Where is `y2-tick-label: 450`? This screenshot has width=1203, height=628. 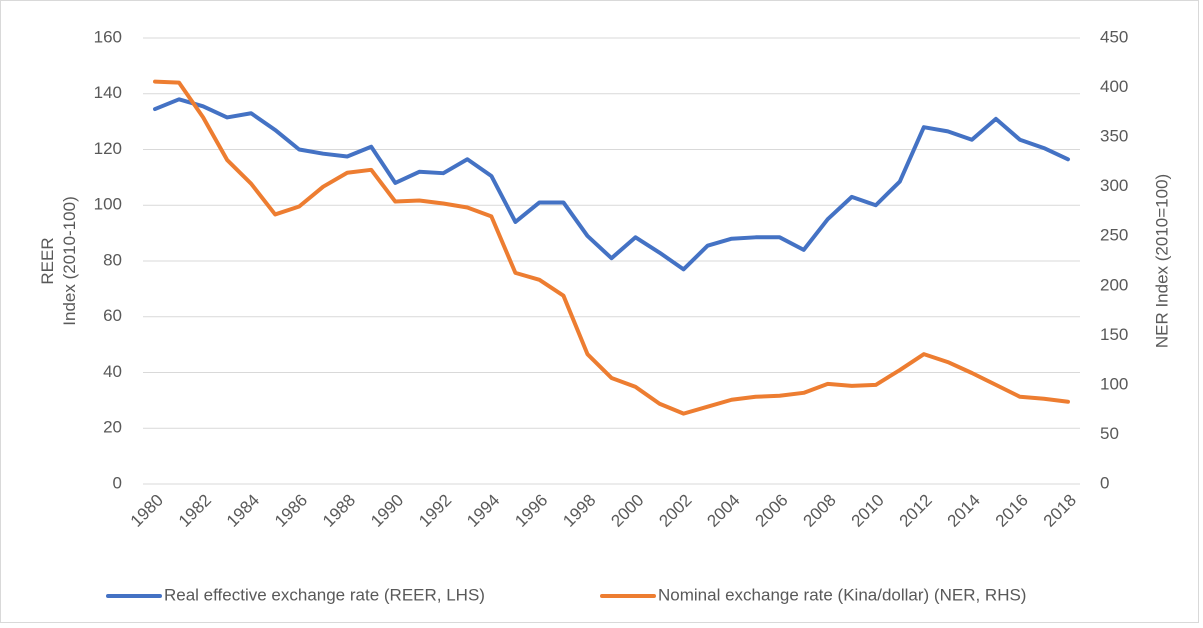
y2-tick-label: 450 is located at coordinates (1114, 36).